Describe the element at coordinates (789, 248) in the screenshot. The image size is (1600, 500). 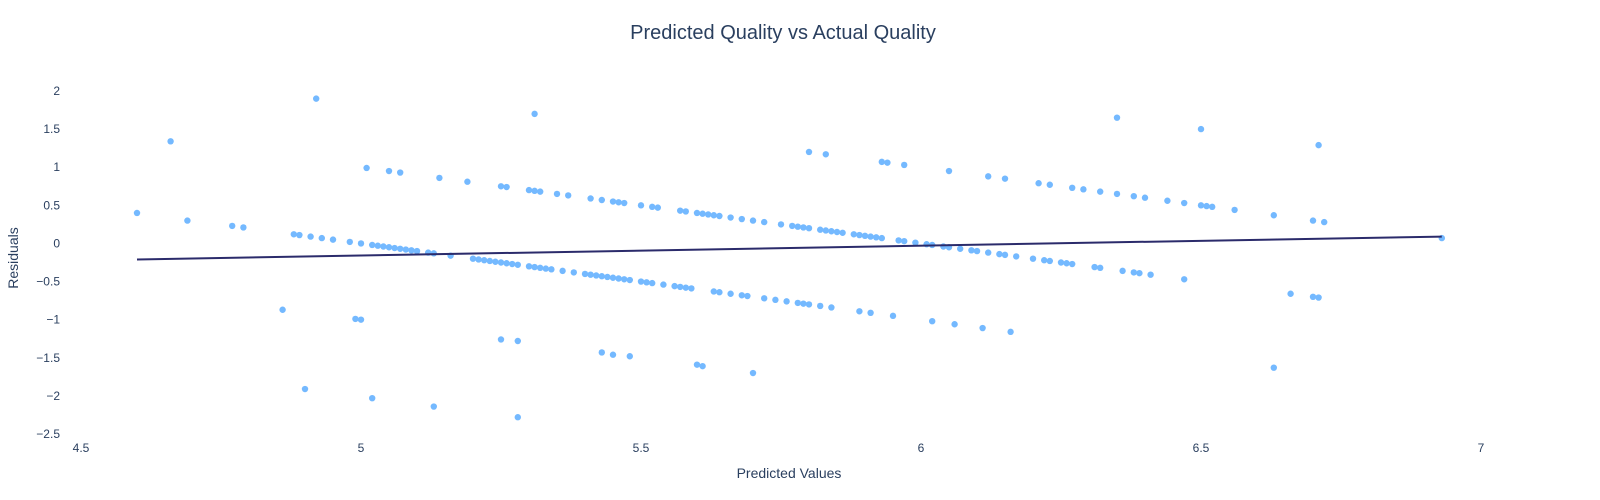
I see `trend-line-layer` at that location.